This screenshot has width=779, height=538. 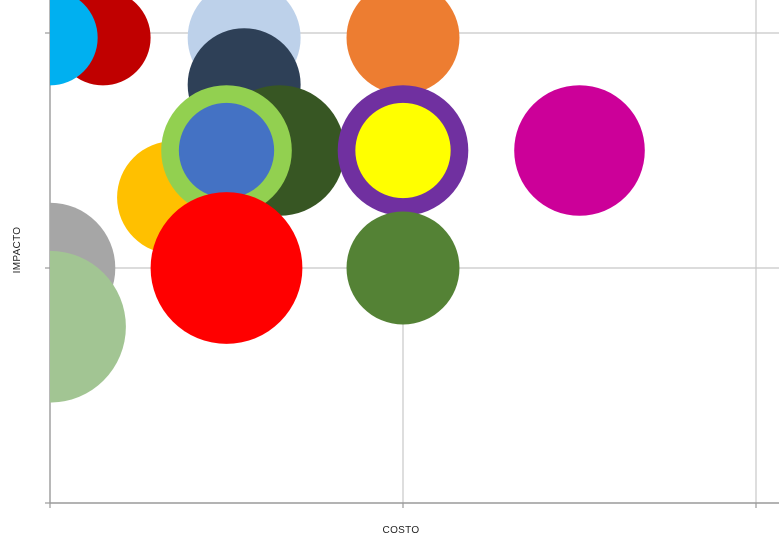 What do you see at coordinates (17, 250) in the screenshot?
I see `y-axis-title: IMPACTO` at bounding box center [17, 250].